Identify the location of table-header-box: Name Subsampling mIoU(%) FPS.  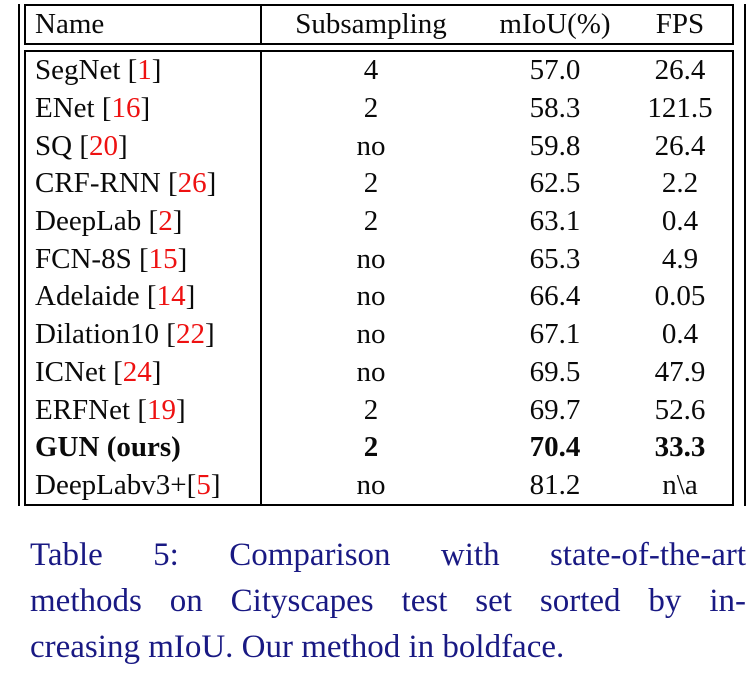
(379, 24).